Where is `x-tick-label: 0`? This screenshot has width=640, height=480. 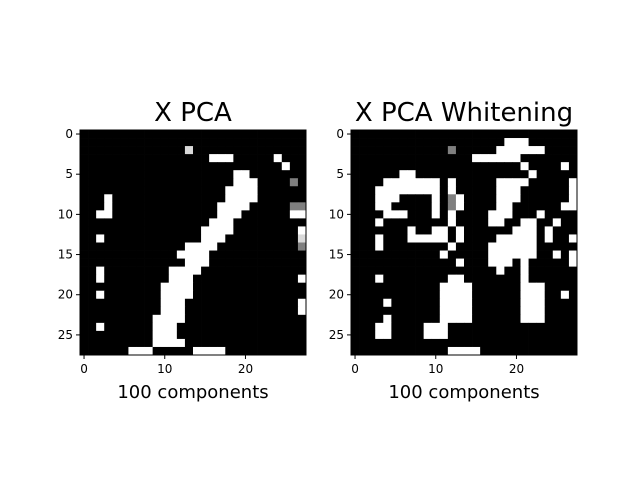
x-tick-label: 0 is located at coordinates (84, 369).